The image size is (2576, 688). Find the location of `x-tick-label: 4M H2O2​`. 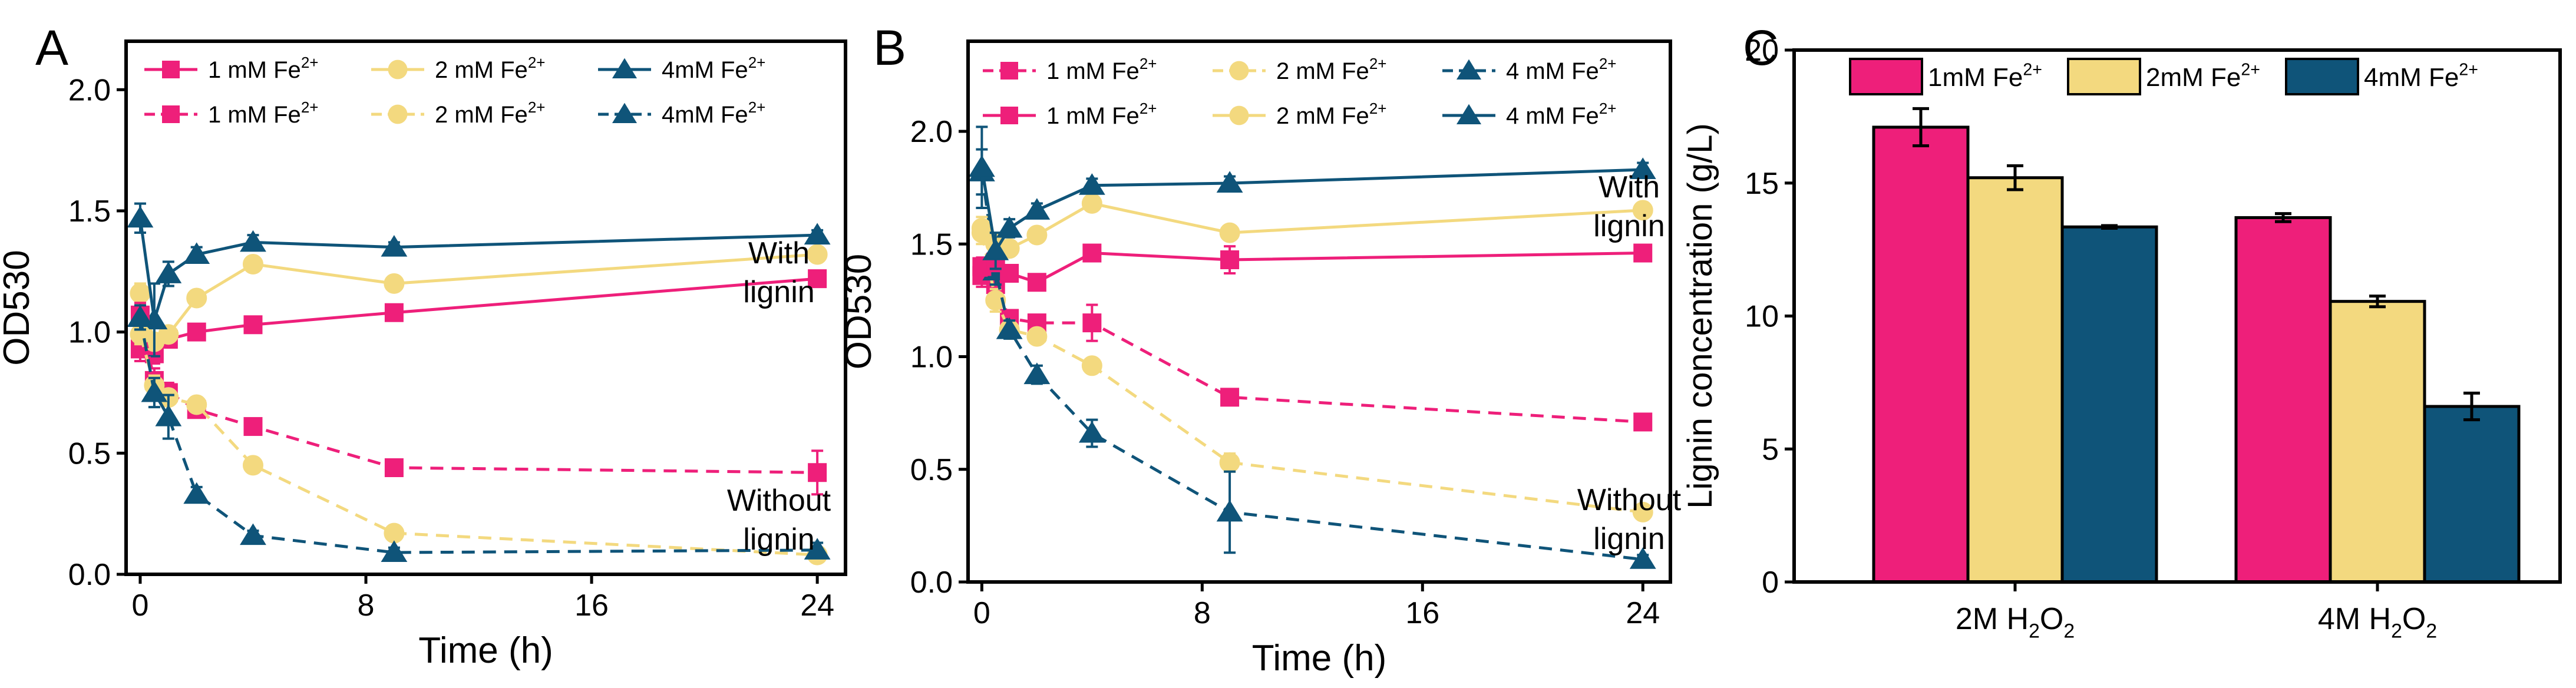

x-tick-label: 4M H2O2​ is located at coordinates (2377, 622).